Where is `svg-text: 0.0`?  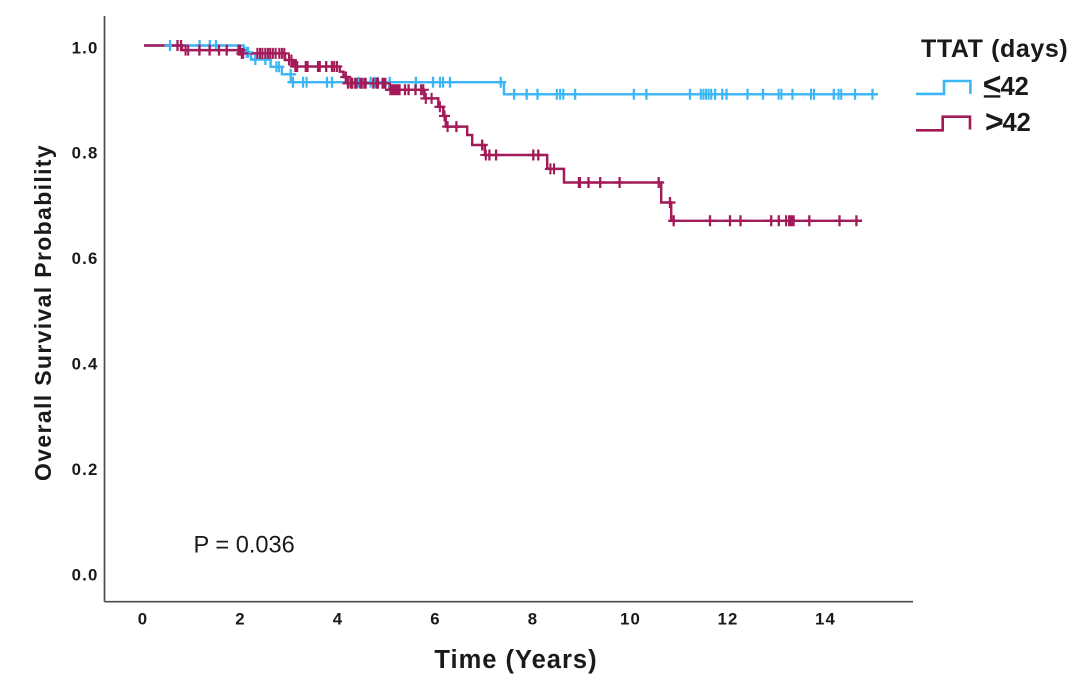
svg-text: 0.0 is located at coordinates (85, 575).